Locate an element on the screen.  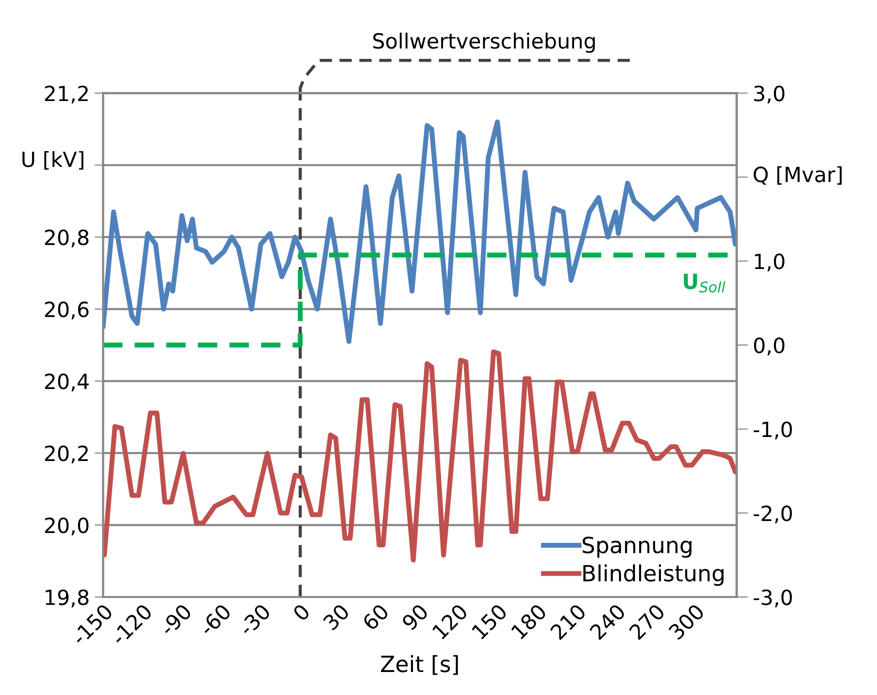
y2-tick-label: -2,0 is located at coordinates (773, 514).